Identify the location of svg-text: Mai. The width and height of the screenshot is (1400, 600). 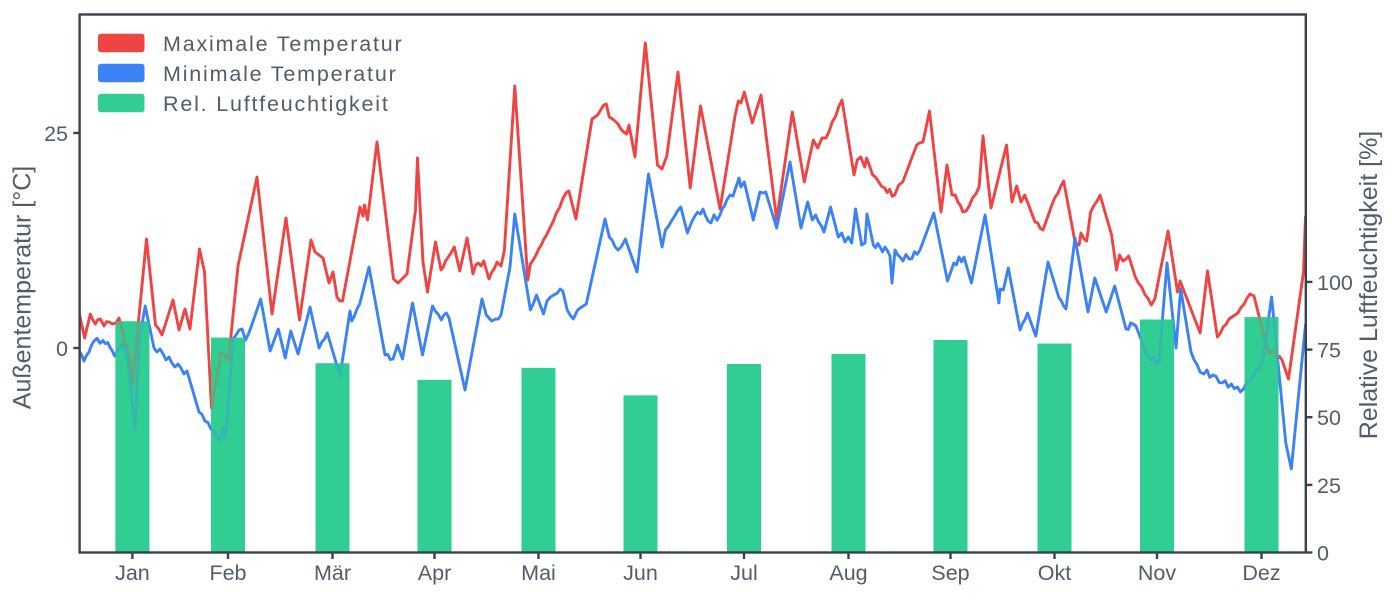
(538, 573).